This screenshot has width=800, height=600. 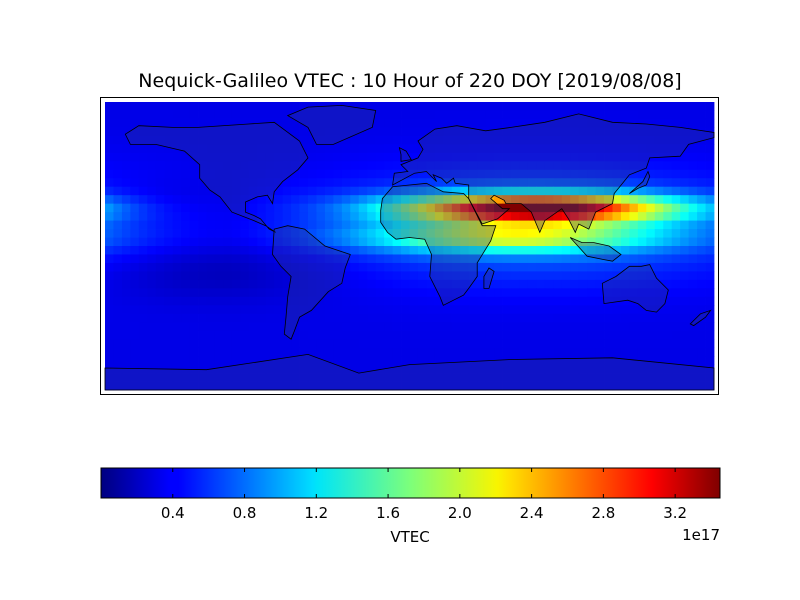 I want to click on colorbar-label: VTEC, so click(x=410, y=537).